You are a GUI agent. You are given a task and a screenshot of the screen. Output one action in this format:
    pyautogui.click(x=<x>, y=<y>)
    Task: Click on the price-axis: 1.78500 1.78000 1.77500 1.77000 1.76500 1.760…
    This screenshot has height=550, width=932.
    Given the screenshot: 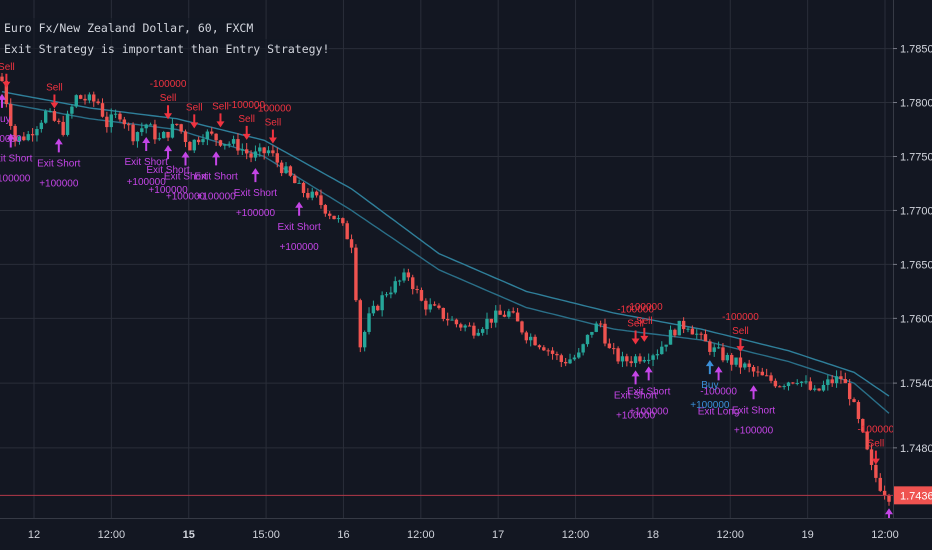 What is the action you would take?
    pyautogui.click(x=912, y=275)
    